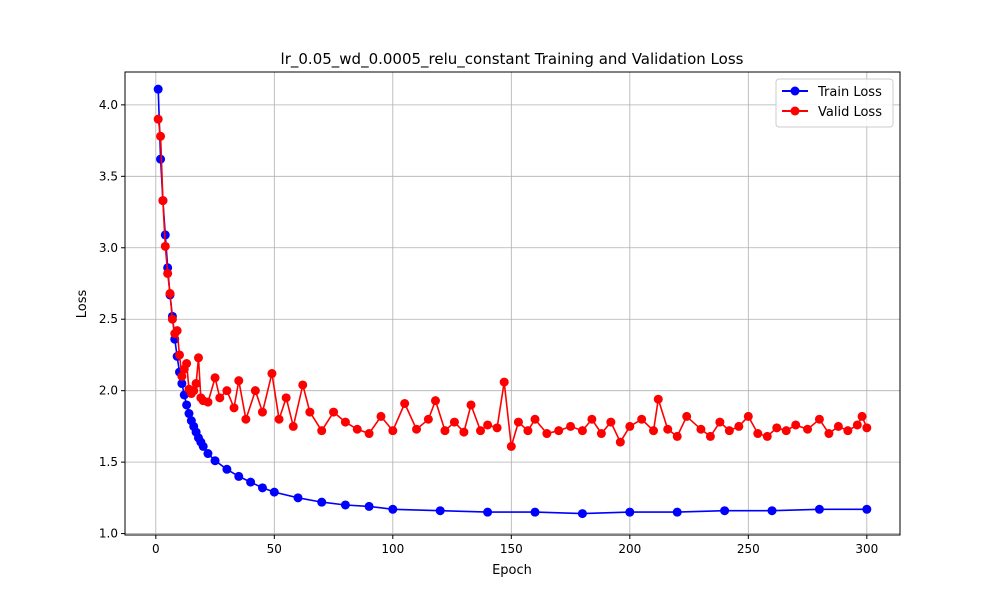  What do you see at coordinates (108, 105) in the screenshot?
I see `y-tick-label: 4.0` at bounding box center [108, 105].